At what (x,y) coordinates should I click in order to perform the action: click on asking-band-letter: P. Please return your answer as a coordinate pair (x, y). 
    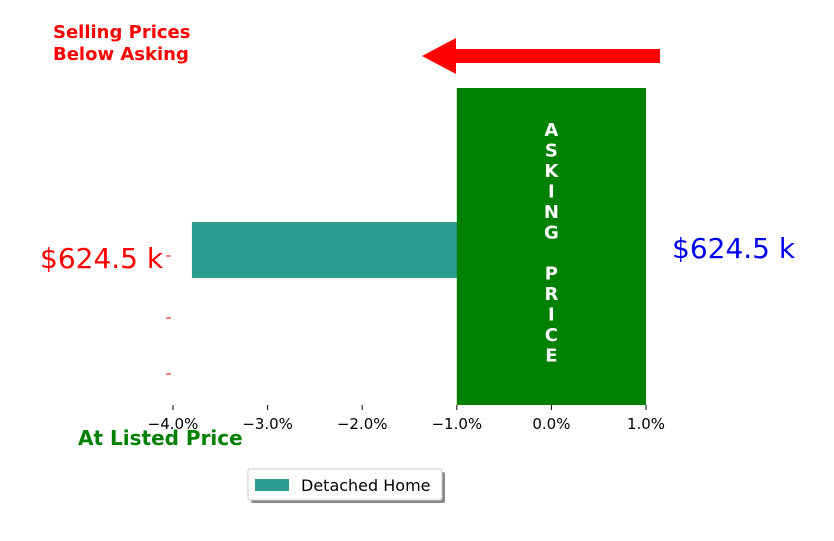
    Looking at the image, I should click on (551, 274).